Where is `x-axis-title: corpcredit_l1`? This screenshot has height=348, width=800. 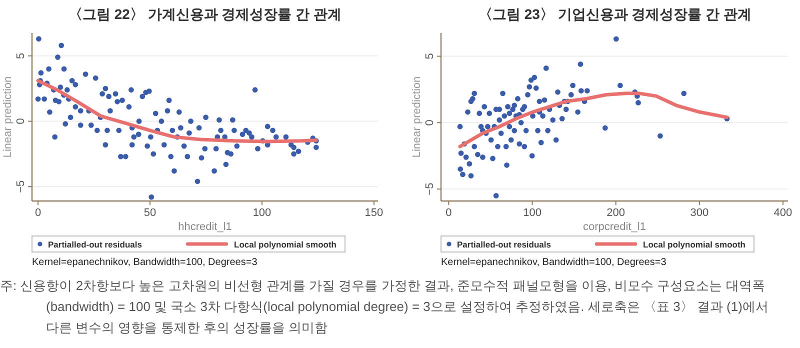
x-axis-title: corpcredit_l1 is located at coordinates (614, 227).